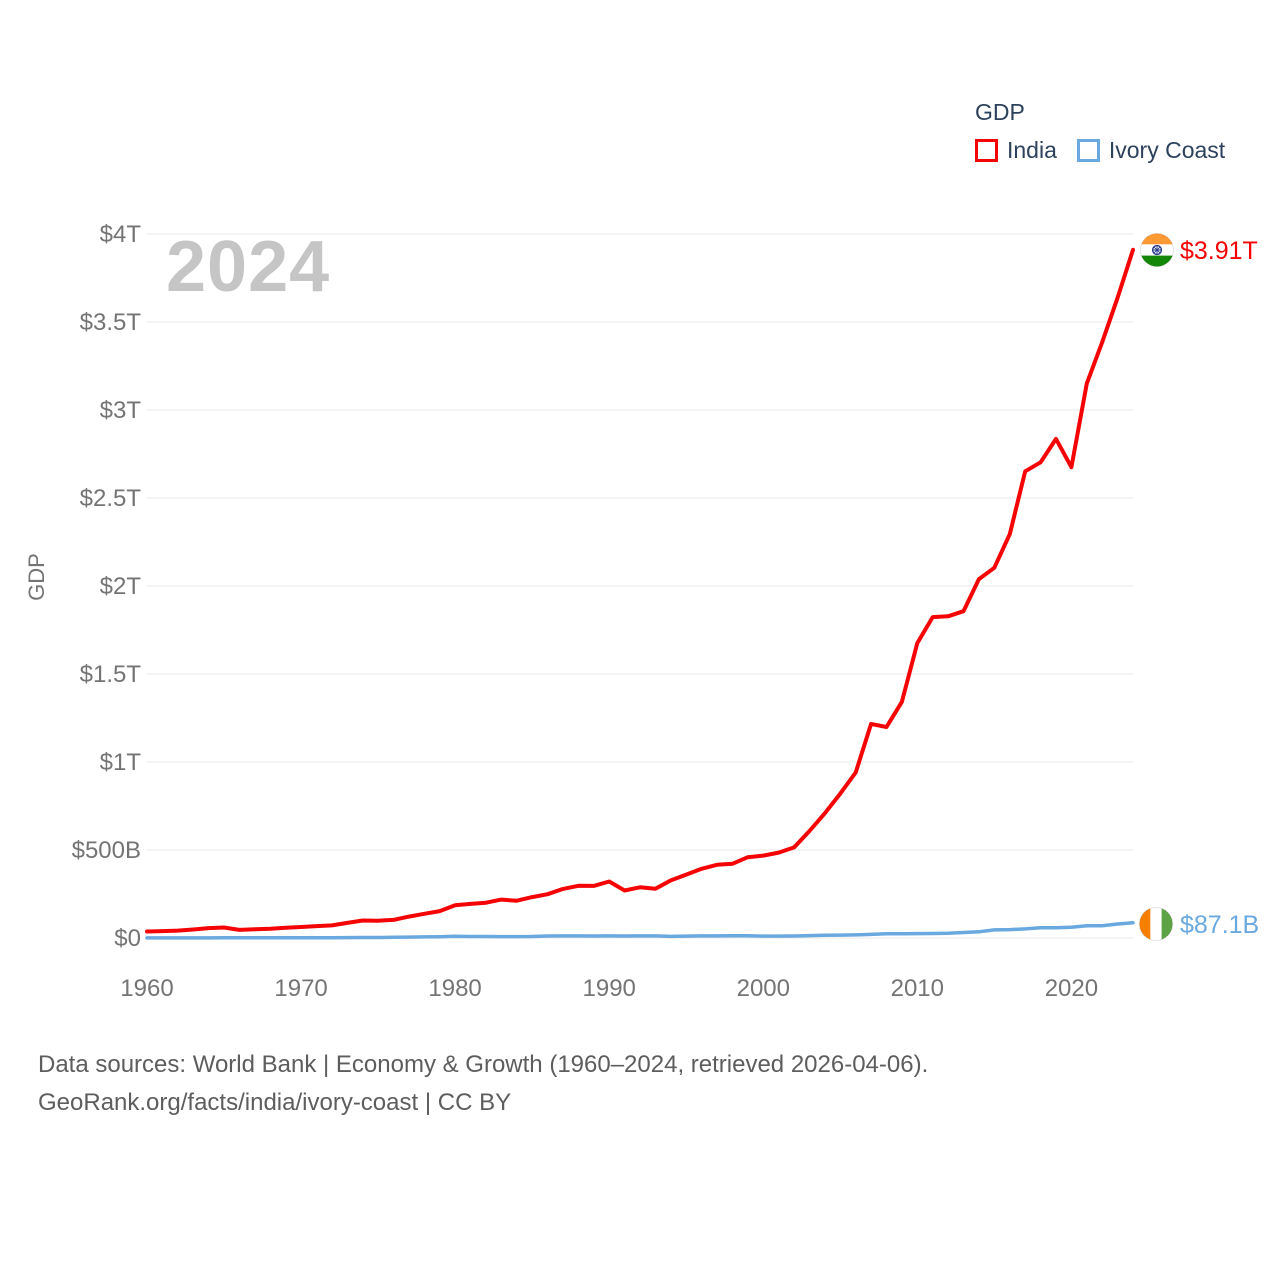 Image resolution: width=1280 pixels, height=1280 pixels. What do you see at coordinates (1100, 131) in the screenshot?
I see `legend: GDP India Ivory Coast` at bounding box center [1100, 131].